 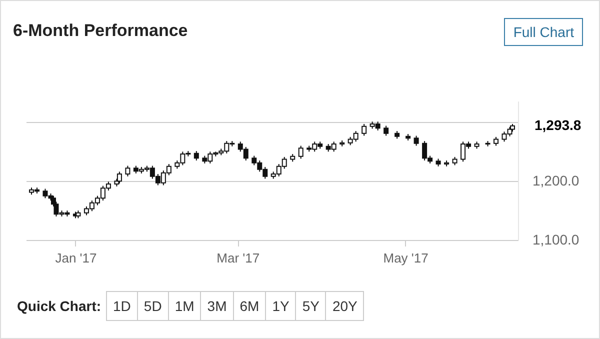 What do you see at coordinates (59, 306) in the screenshot?
I see `text: Quick Chart:` at bounding box center [59, 306].